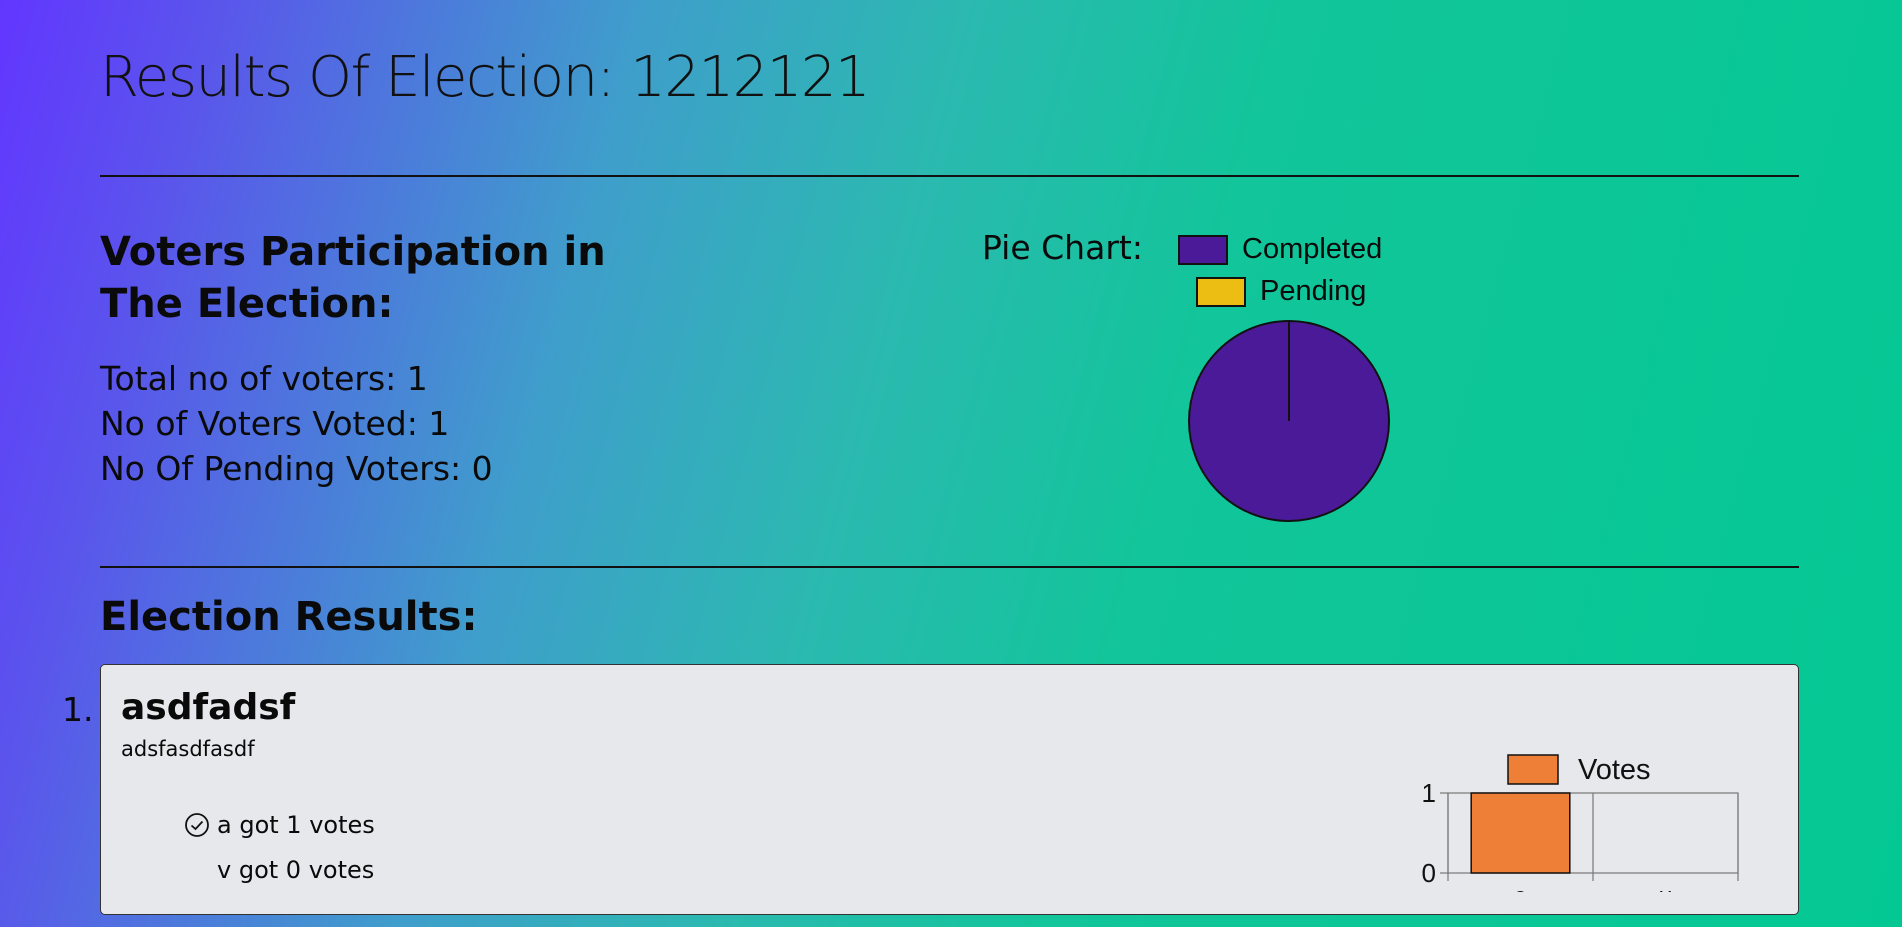  I want to click on voted-voters: No of Voters Voted: 1, so click(296, 423).